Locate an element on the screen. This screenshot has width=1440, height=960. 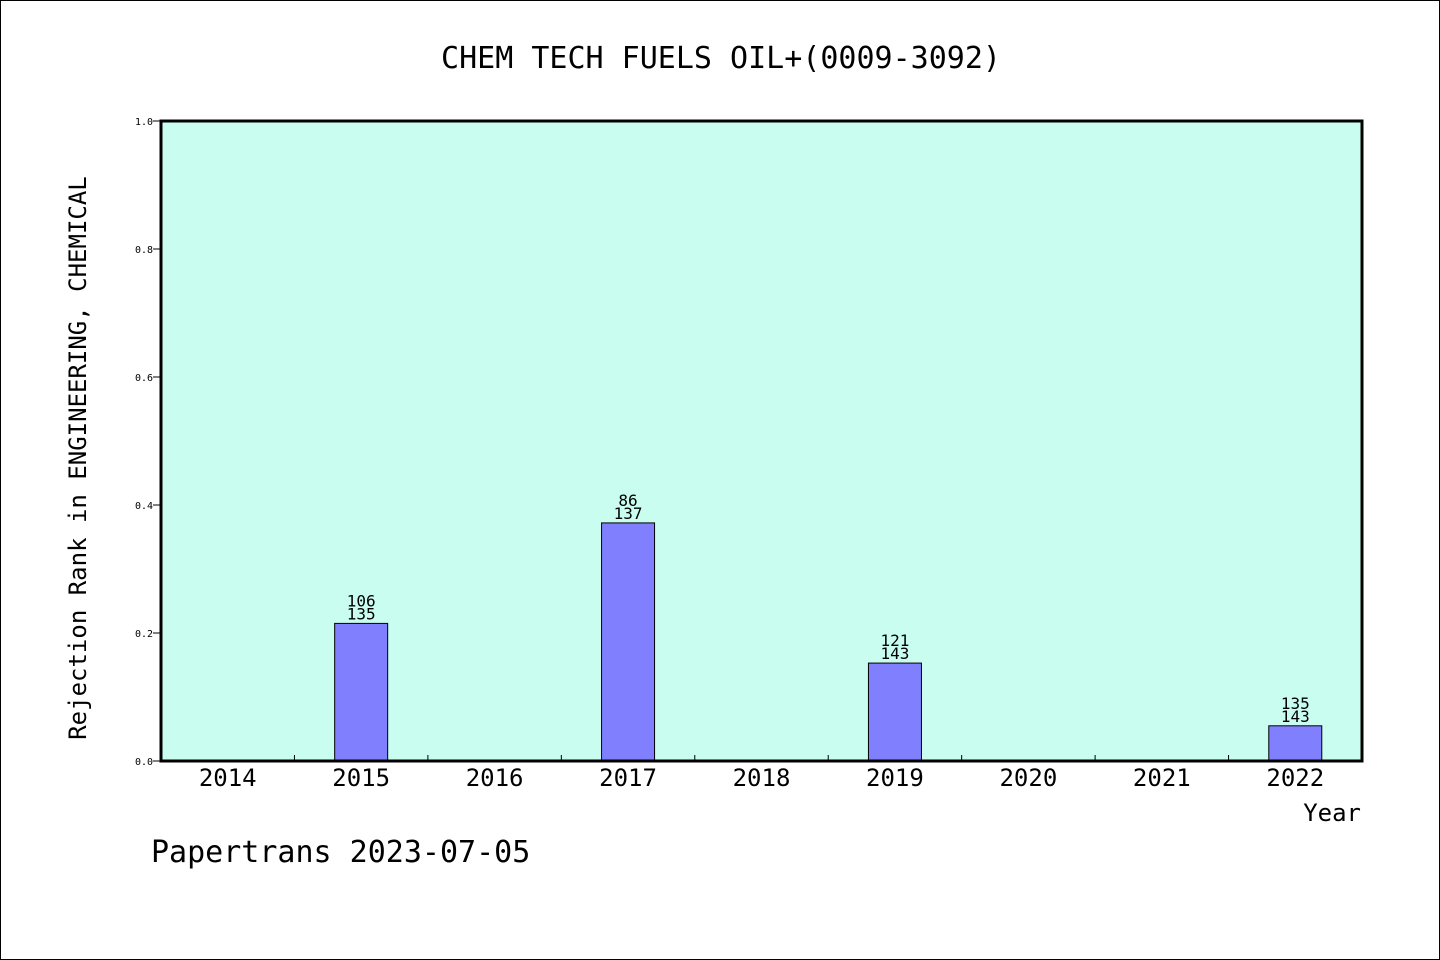
y-axis: 0.0 0.2 0.4 0.6 0.8 1.0 is located at coordinates (148, 442).